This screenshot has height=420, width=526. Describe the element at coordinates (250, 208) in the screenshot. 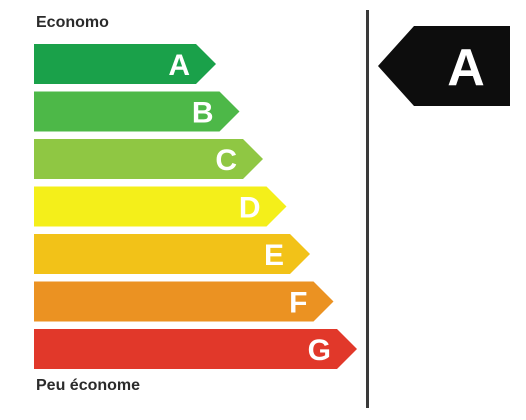

I see `band-d-letter: D` at that location.